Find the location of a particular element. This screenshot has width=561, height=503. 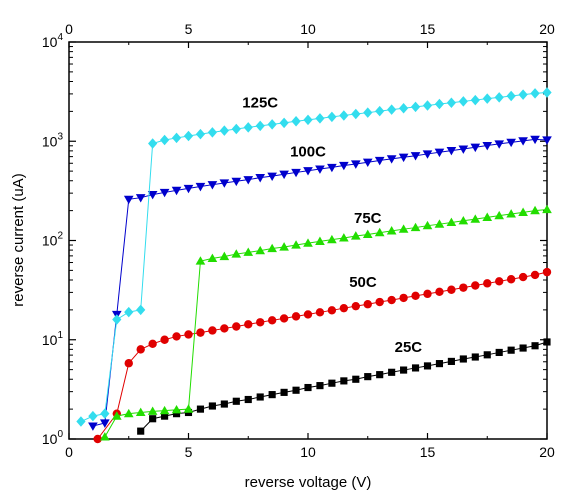

y-tick-label: 10³ is located at coordinates (53, 140).